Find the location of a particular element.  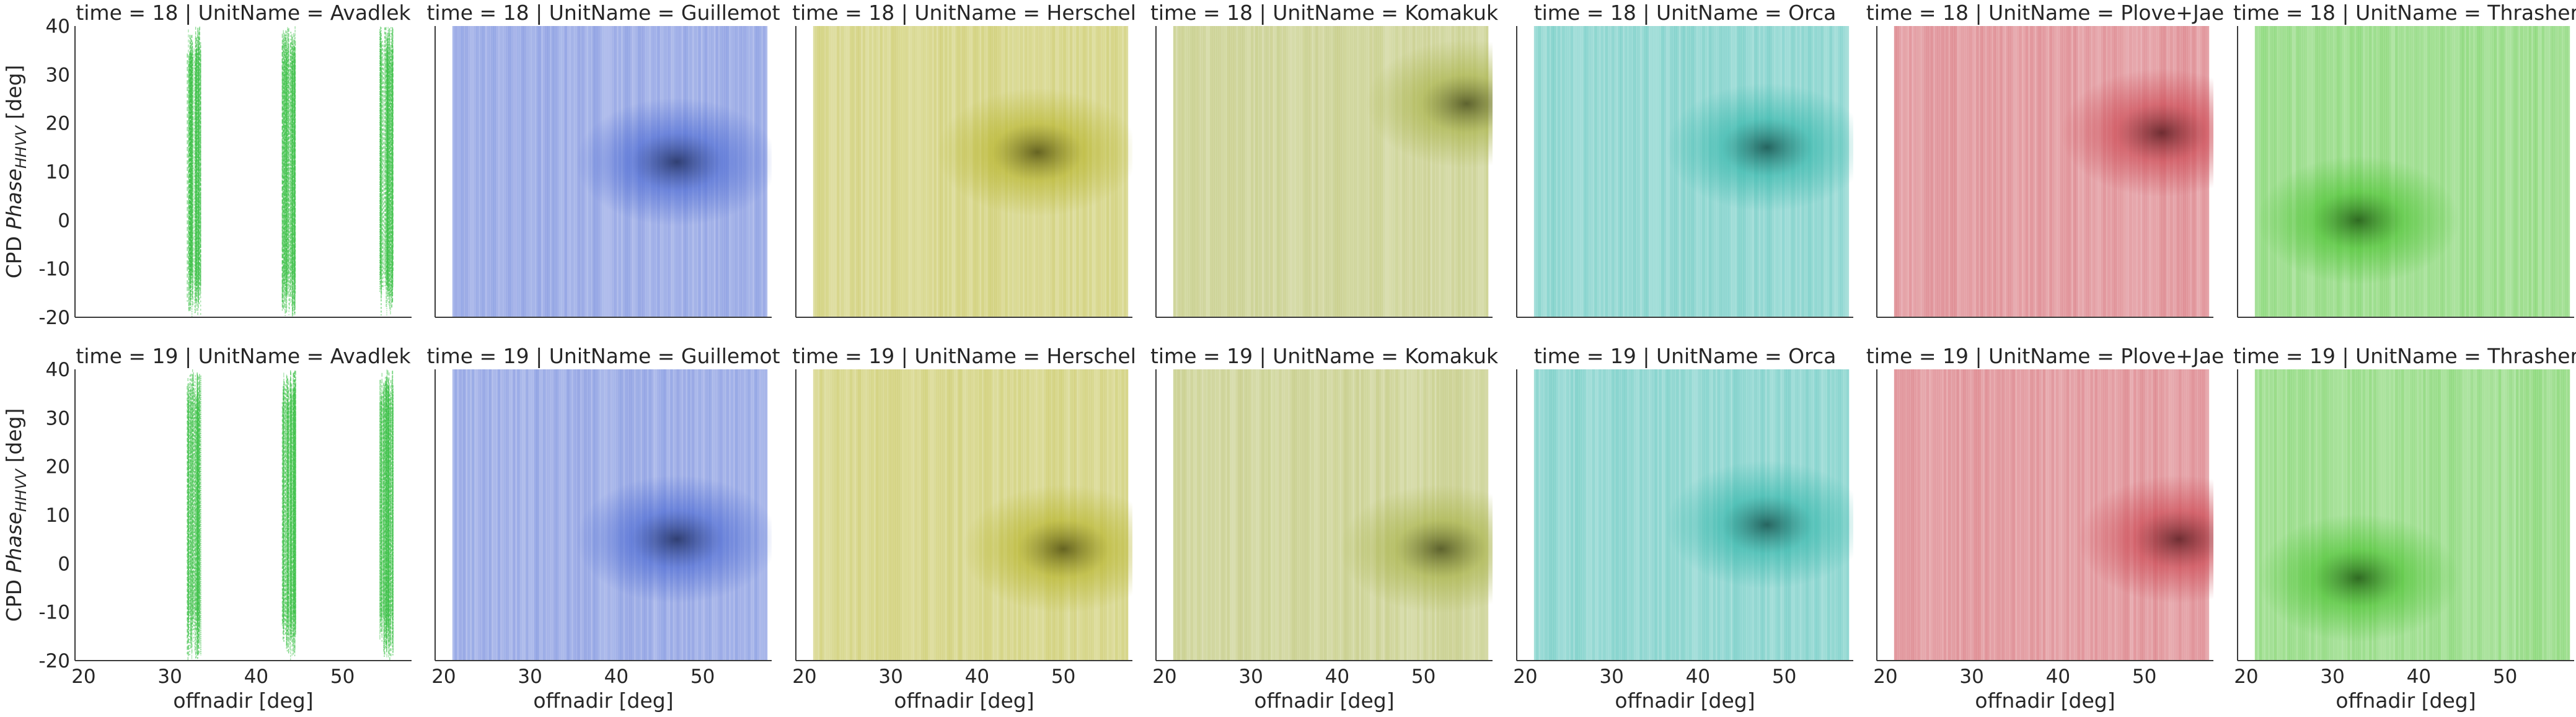

x-tick-label: 30 is located at coordinates (2332, 677).